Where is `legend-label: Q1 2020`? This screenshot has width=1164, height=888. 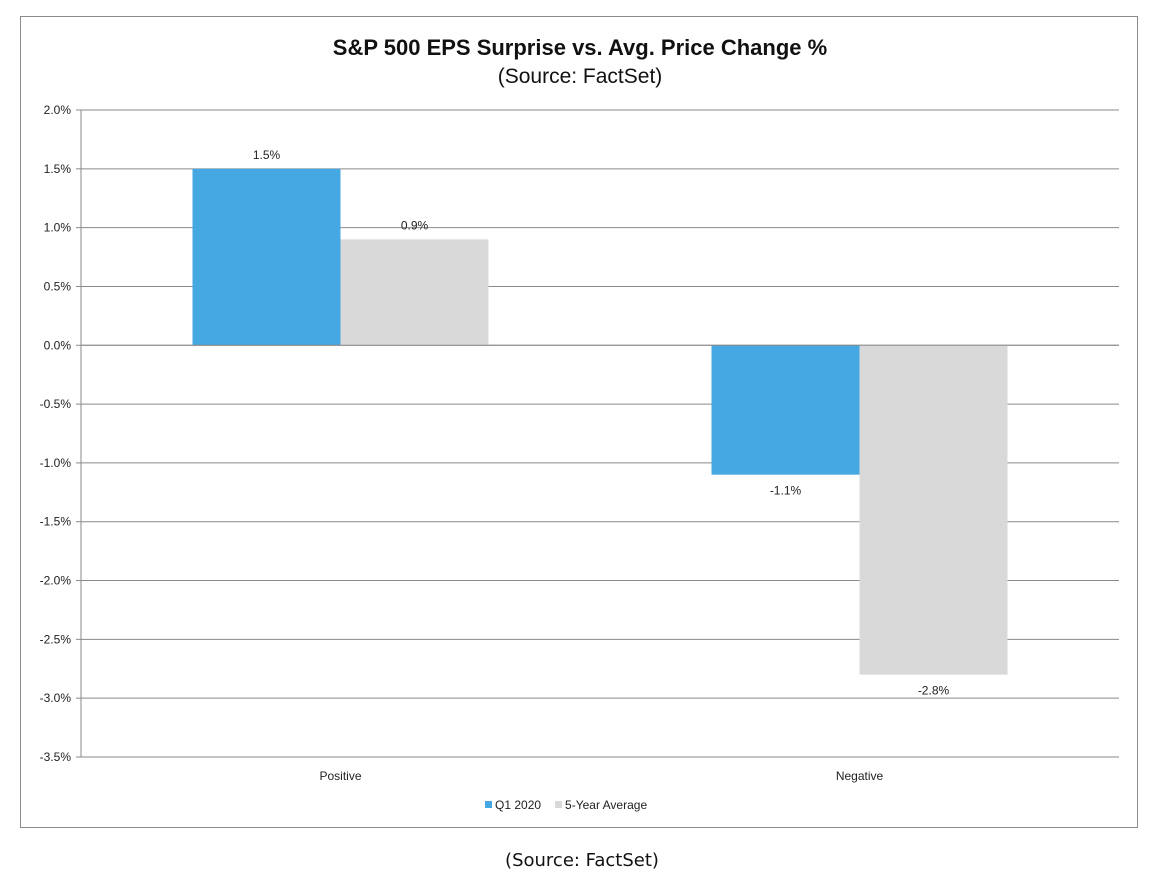 legend-label: Q1 2020 is located at coordinates (518, 805).